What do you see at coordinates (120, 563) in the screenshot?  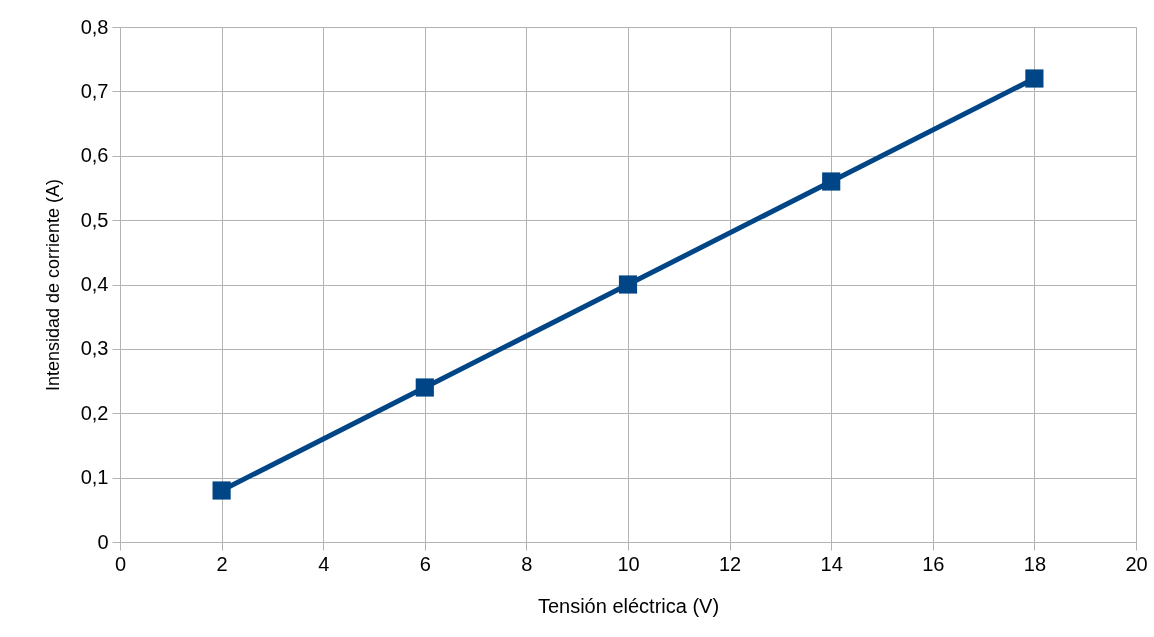 I see `x-tick-label: 0` at bounding box center [120, 563].